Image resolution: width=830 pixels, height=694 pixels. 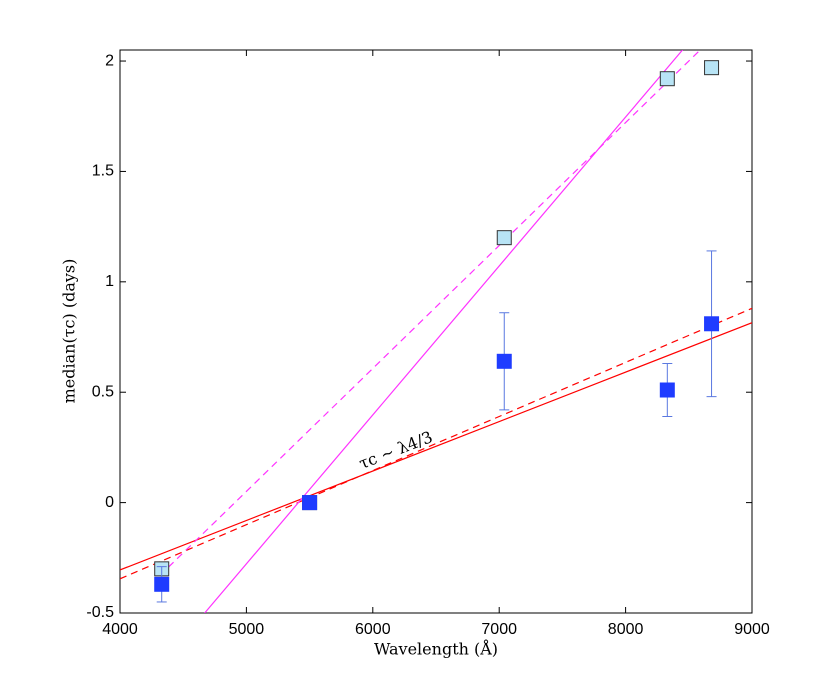 I want to click on y-tick-label: -0.5, so click(x=100, y=612).